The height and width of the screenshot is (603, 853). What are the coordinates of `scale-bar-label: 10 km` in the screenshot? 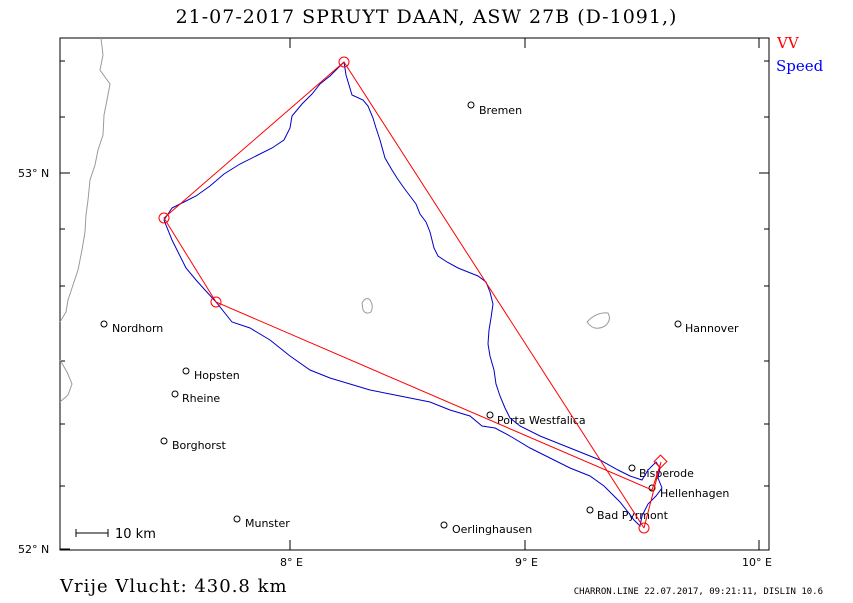 It's located at (135, 534).